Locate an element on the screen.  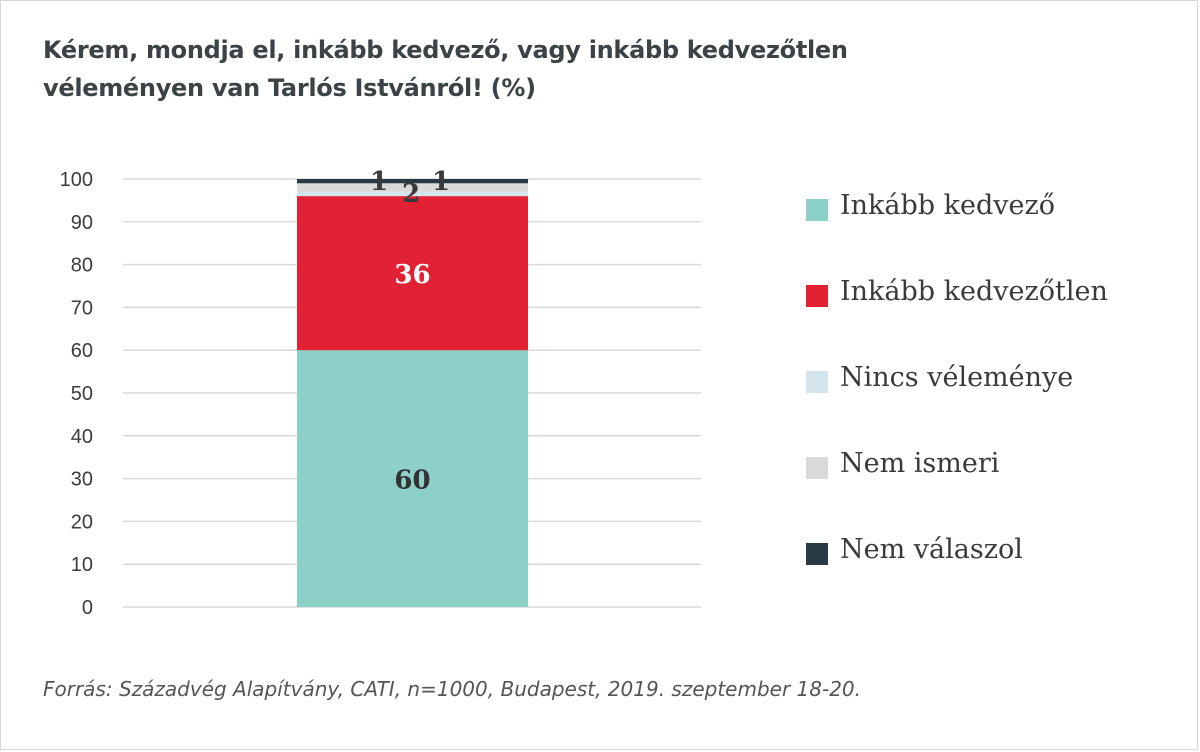
y-tick-label: 50 is located at coordinates (82, 394).